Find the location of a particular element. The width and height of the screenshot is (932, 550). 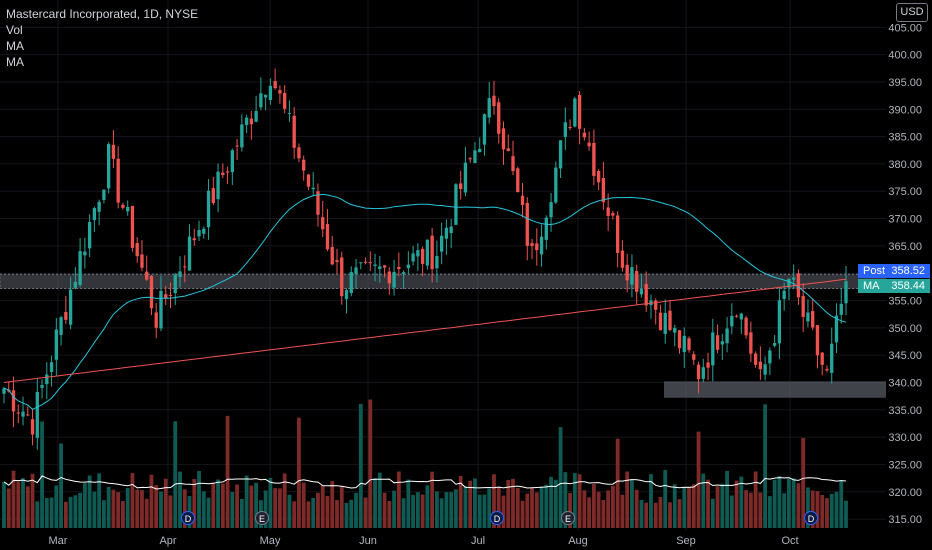

post-price-label: Post is located at coordinates (874, 271).